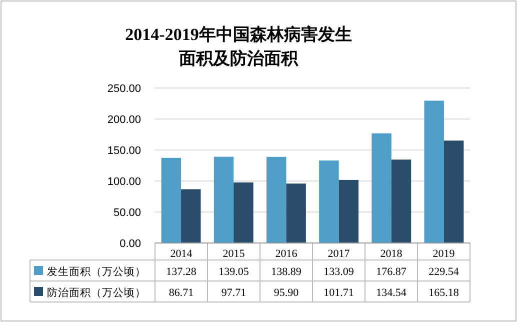  What do you see at coordinates (444, 272) in the screenshot?
I see `data-label: 229.54` at bounding box center [444, 272].